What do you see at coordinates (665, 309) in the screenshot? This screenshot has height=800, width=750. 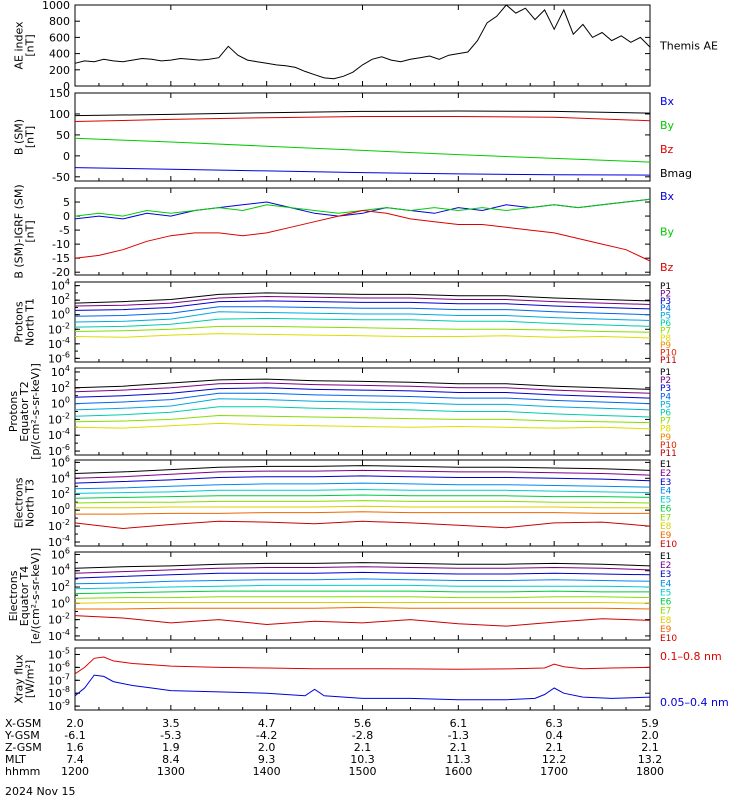 I see `legend-label: P4` at bounding box center [665, 309].